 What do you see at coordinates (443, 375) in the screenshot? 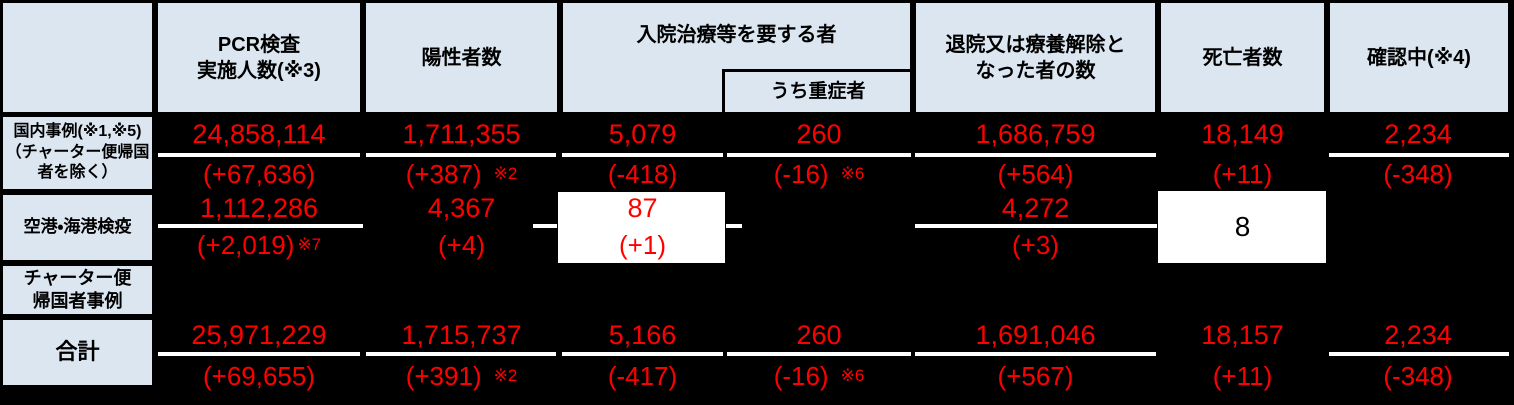
I see `delta-text: (+391)` at bounding box center [443, 375].